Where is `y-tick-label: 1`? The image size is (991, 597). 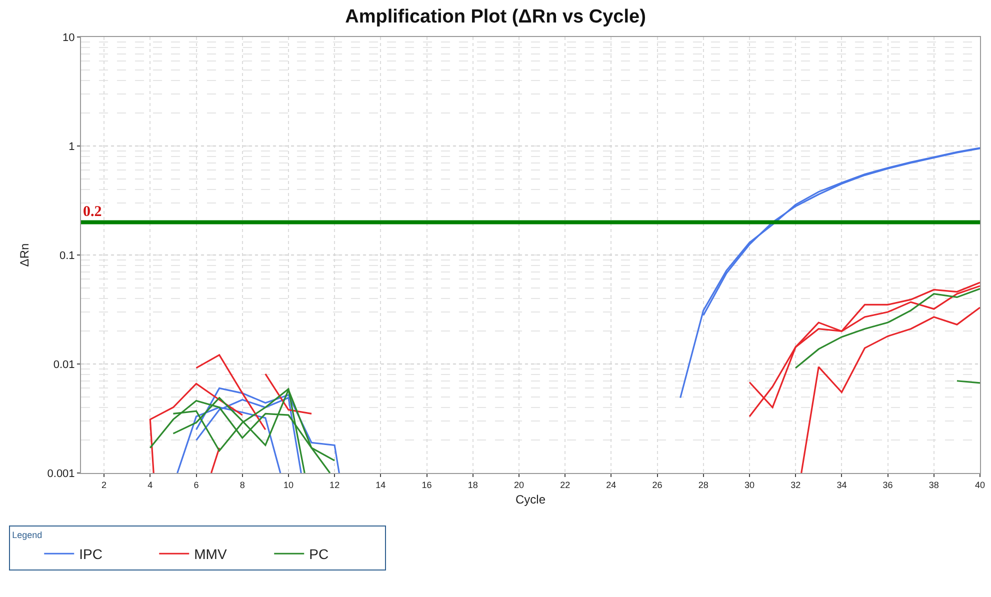 y-tick-label: 1 is located at coordinates (71, 146).